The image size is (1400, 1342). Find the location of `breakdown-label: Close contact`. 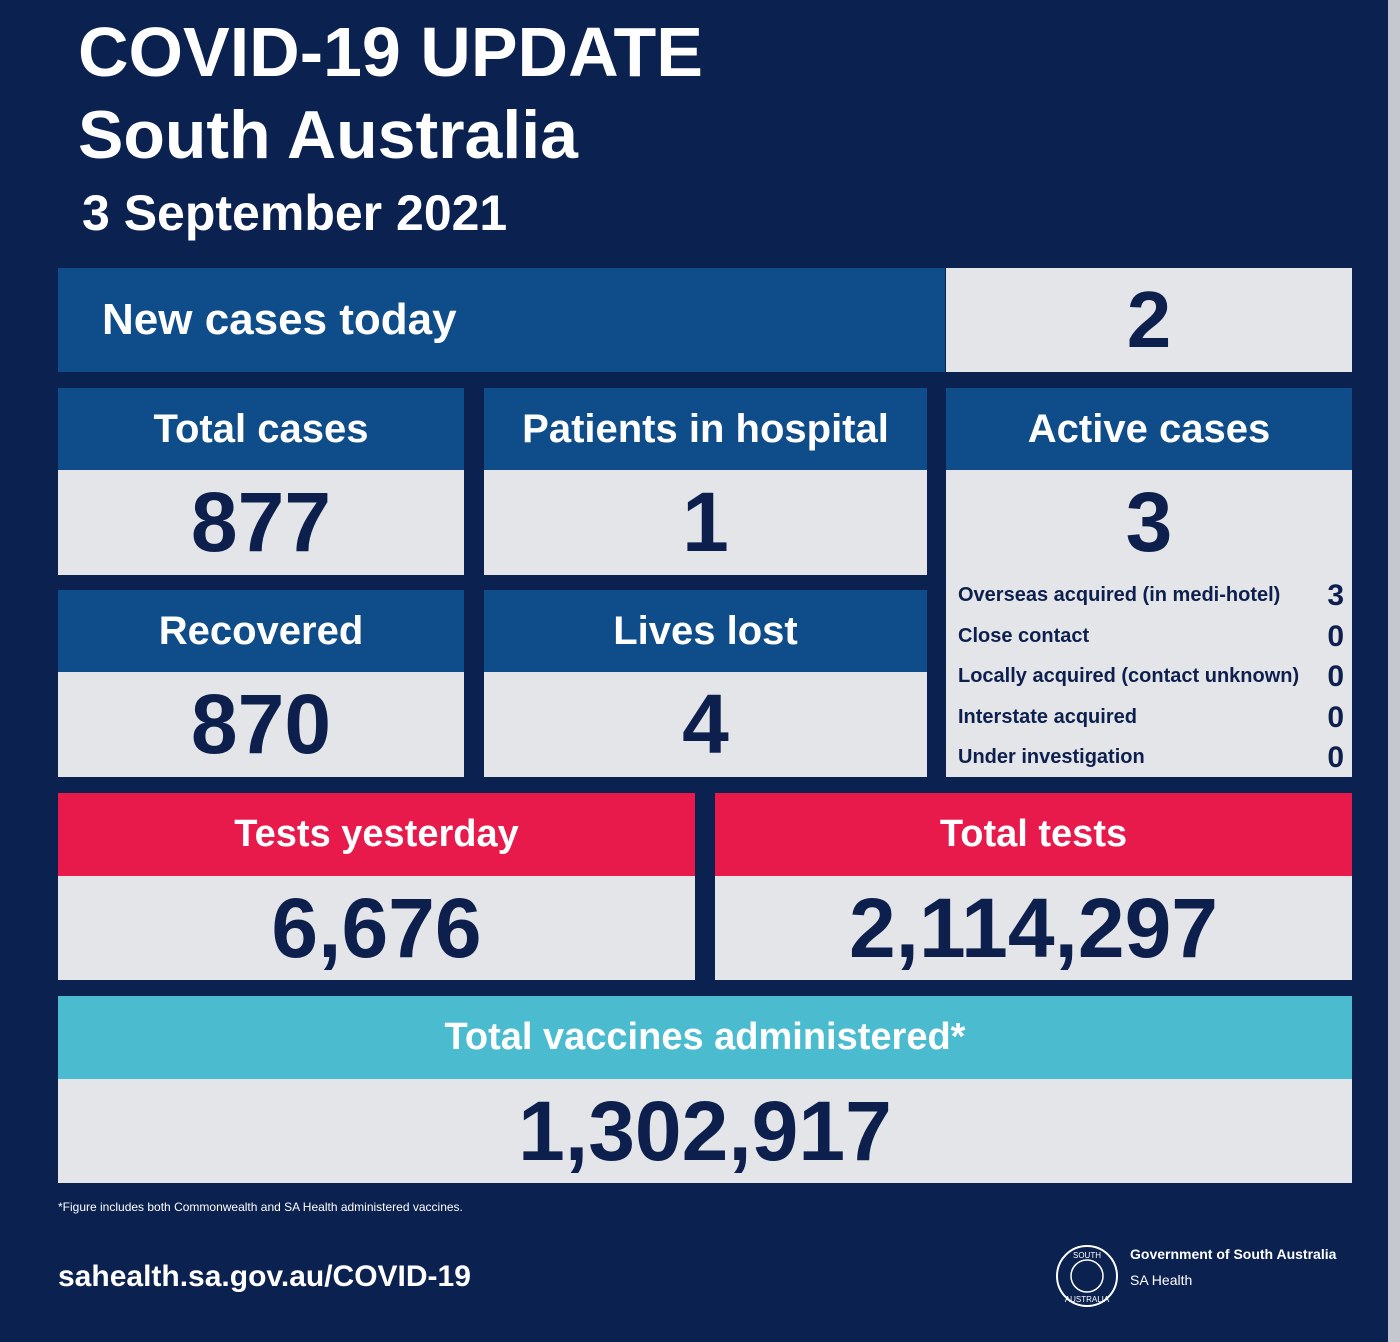

breakdown-label: Close contact is located at coordinates (1024, 635).